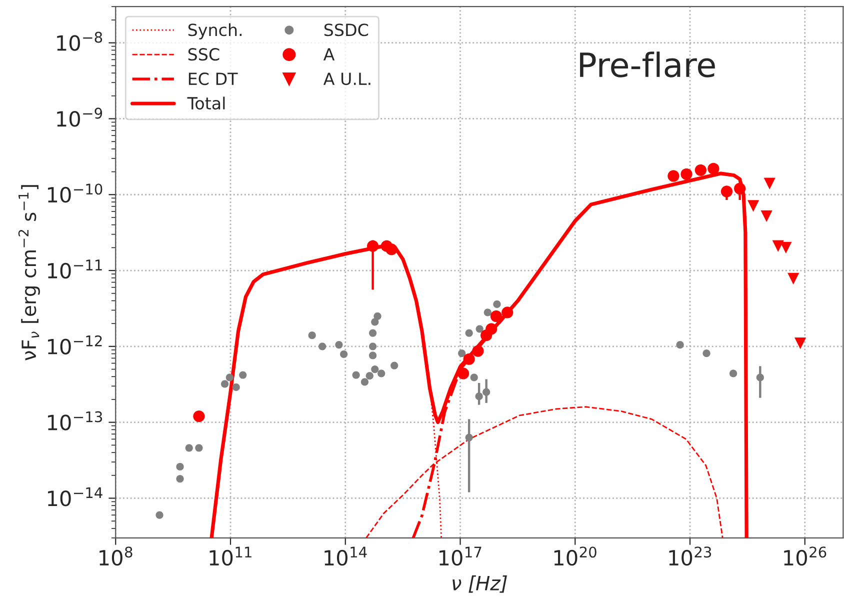  Describe the element at coordinates (204, 54) in the screenshot. I see `legend-label: SSC` at that location.